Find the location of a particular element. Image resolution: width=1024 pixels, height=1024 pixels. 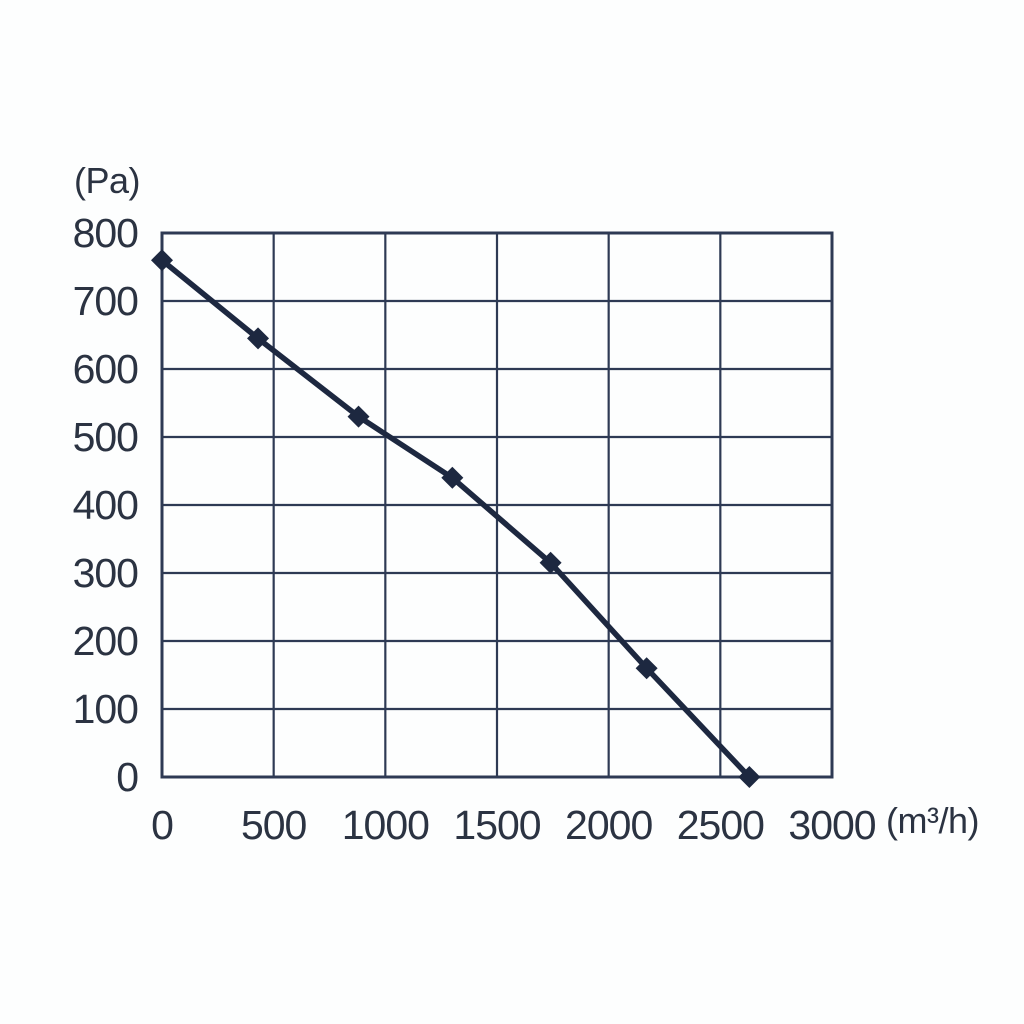

x-tick-label: 2500 is located at coordinates (720, 825).